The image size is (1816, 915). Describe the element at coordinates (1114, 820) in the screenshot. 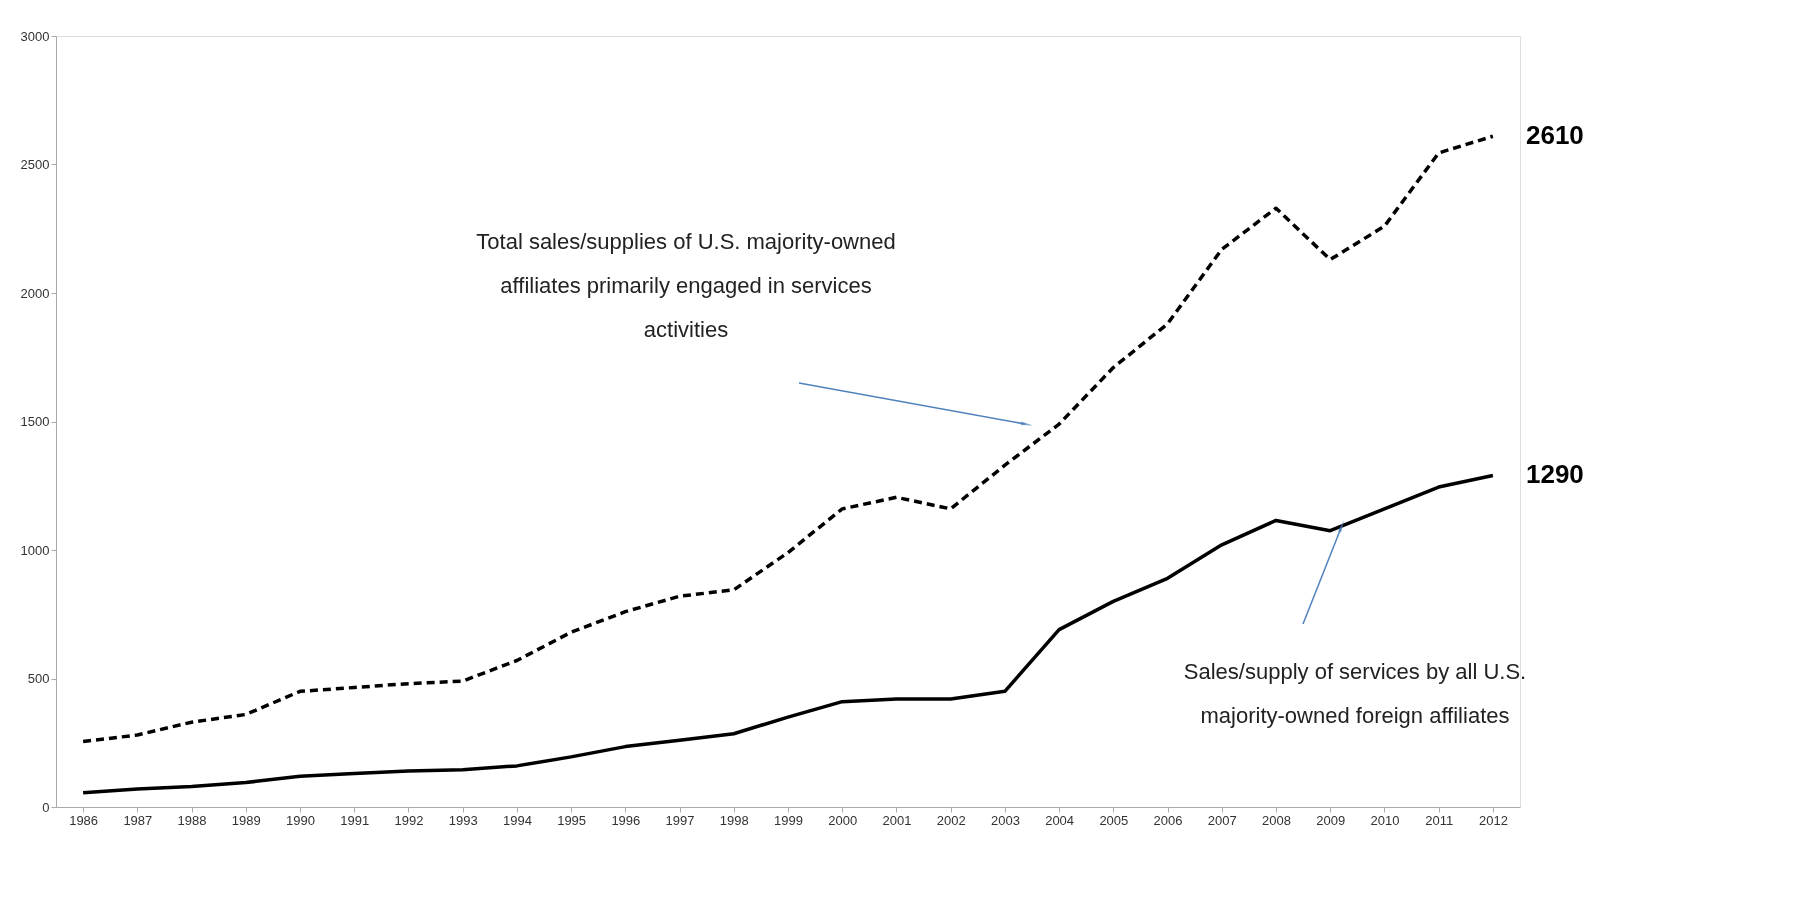

I see `x-tick-label: 2005` at that location.